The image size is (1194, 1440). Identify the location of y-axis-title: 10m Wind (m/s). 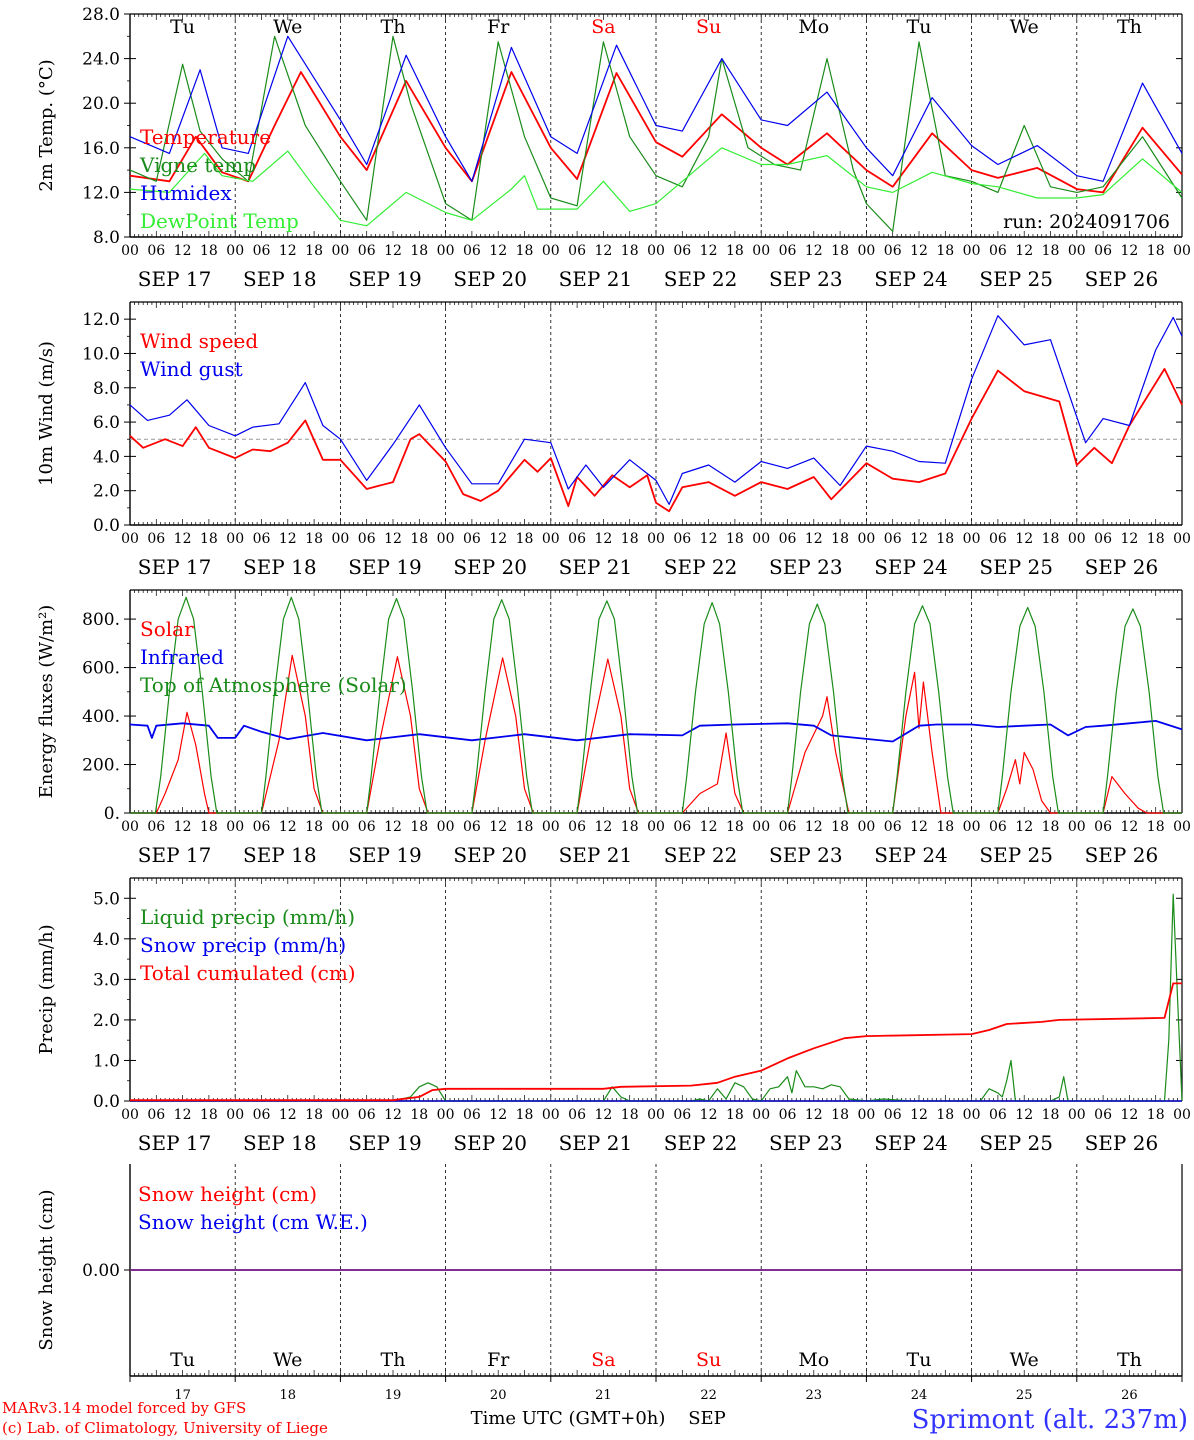
(46, 413).